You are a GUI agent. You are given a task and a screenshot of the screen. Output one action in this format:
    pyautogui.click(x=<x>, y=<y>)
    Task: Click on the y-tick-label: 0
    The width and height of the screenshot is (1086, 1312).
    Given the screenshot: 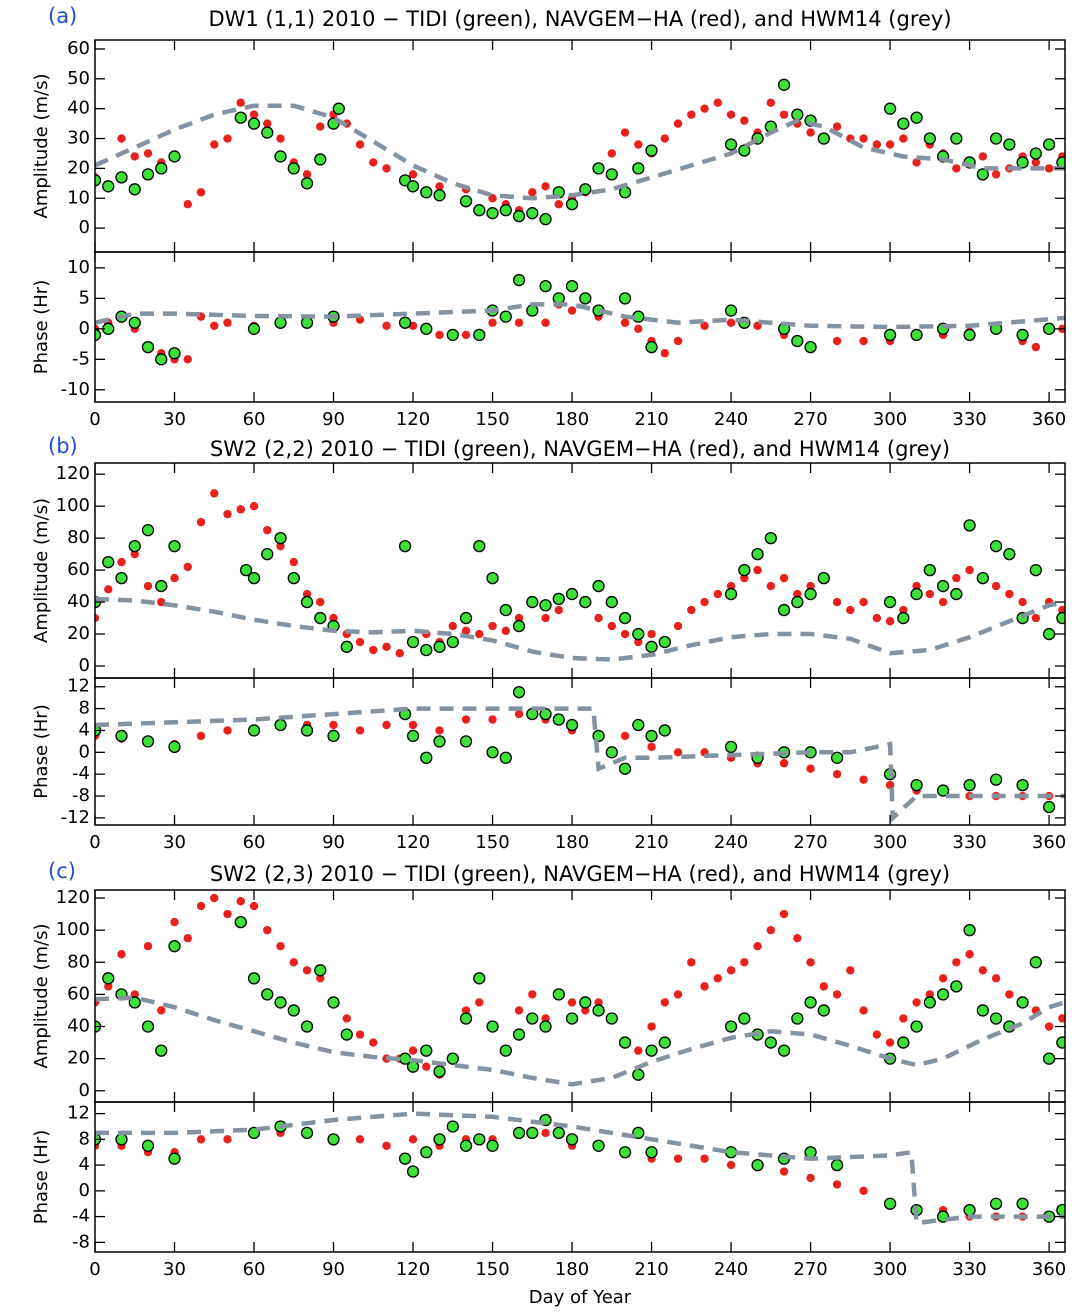 What is the action you would take?
    pyautogui.click(x=84, y=328)
    